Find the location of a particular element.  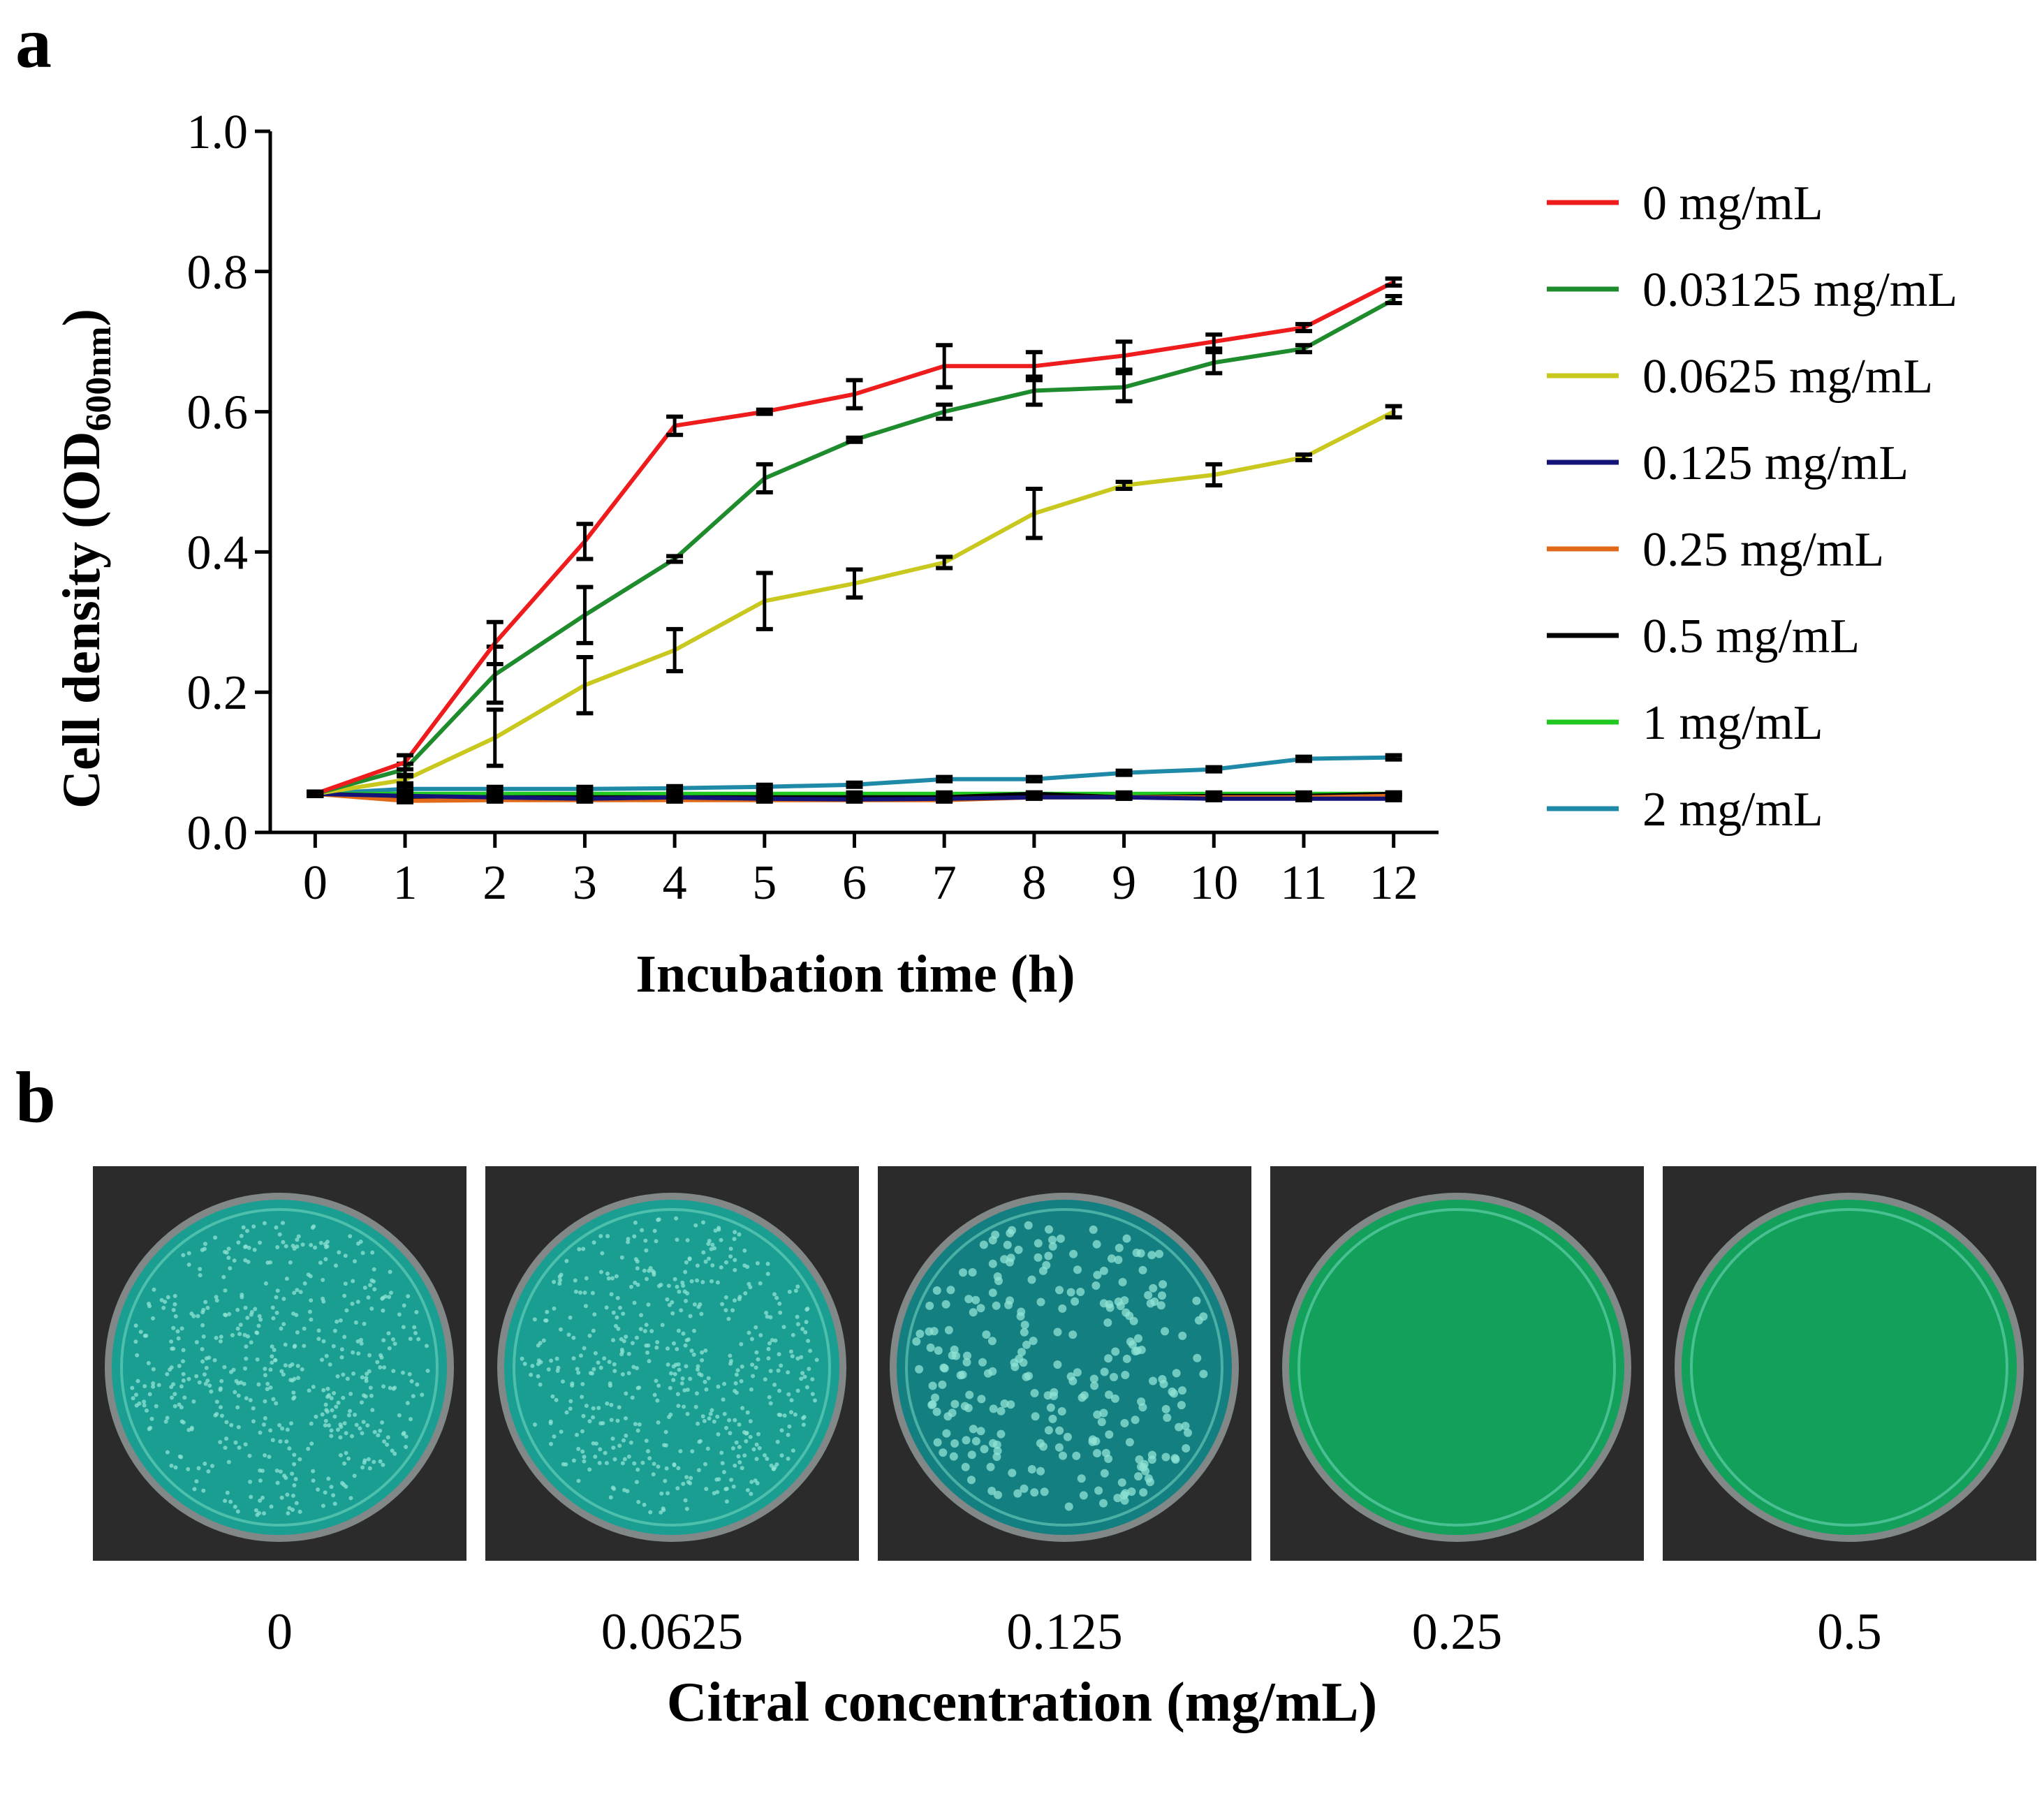

legend-label: 1 mg/mL is located at coordinates (1732, 723).